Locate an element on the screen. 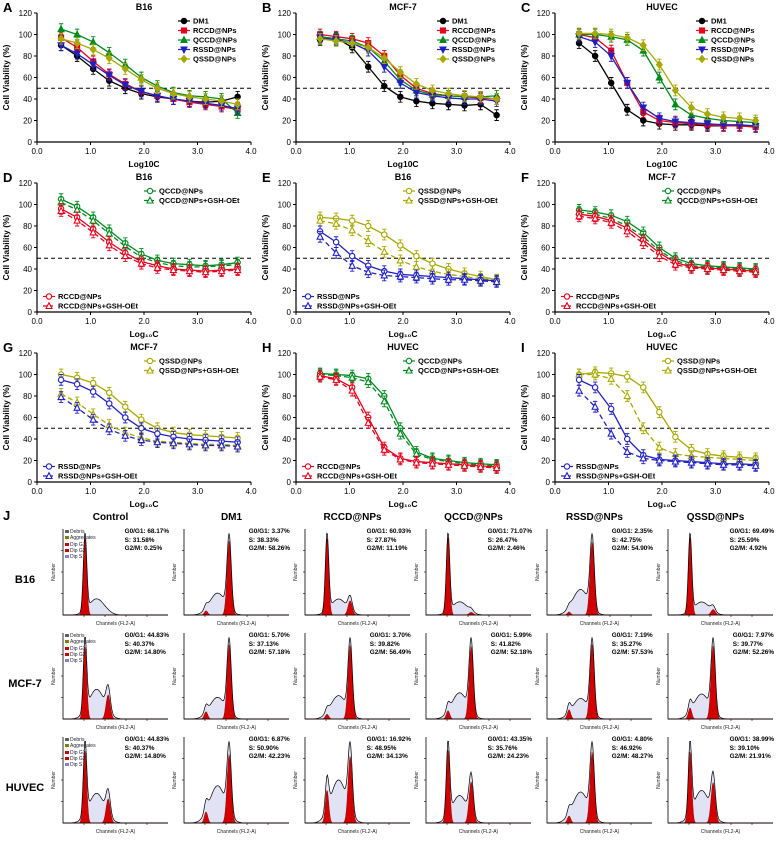 This screenshot has height=849, width=778. svg-text: 40 is located at coordinates (27, 269).